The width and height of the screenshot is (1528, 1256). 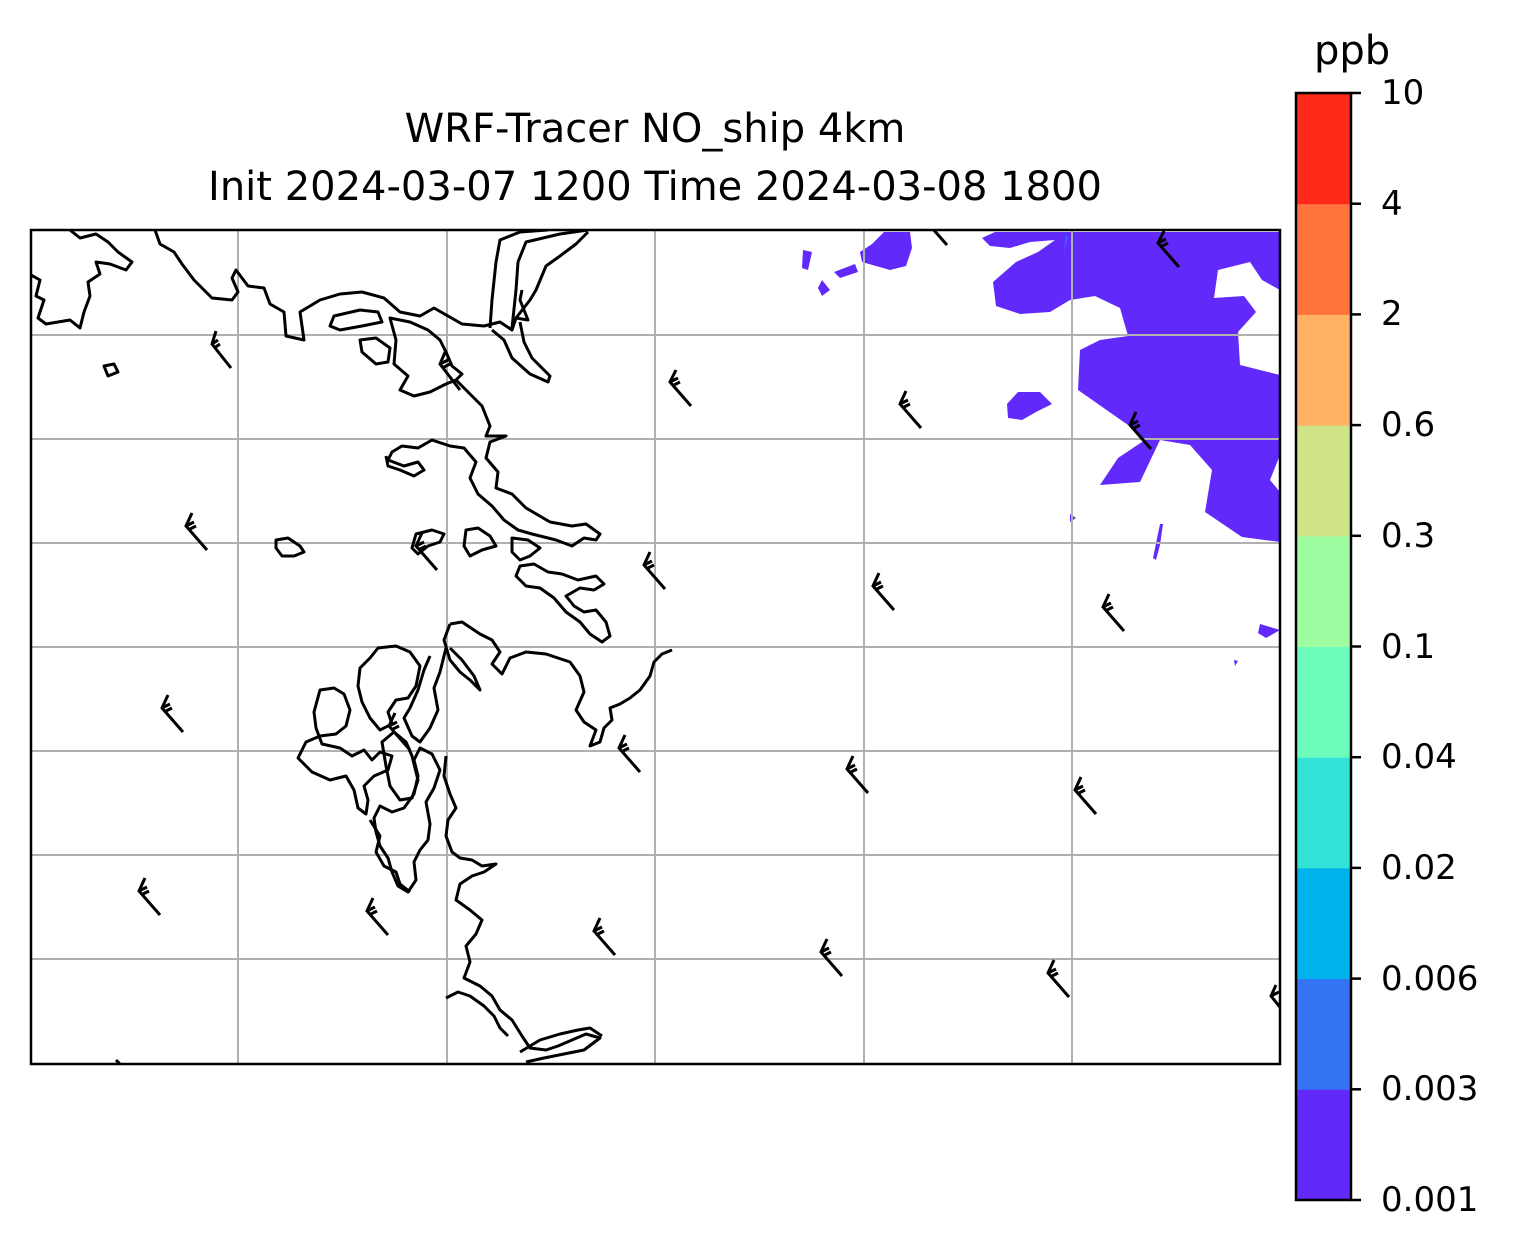 I want to click on coast-western-peninsula, so click(x=345, y=751).